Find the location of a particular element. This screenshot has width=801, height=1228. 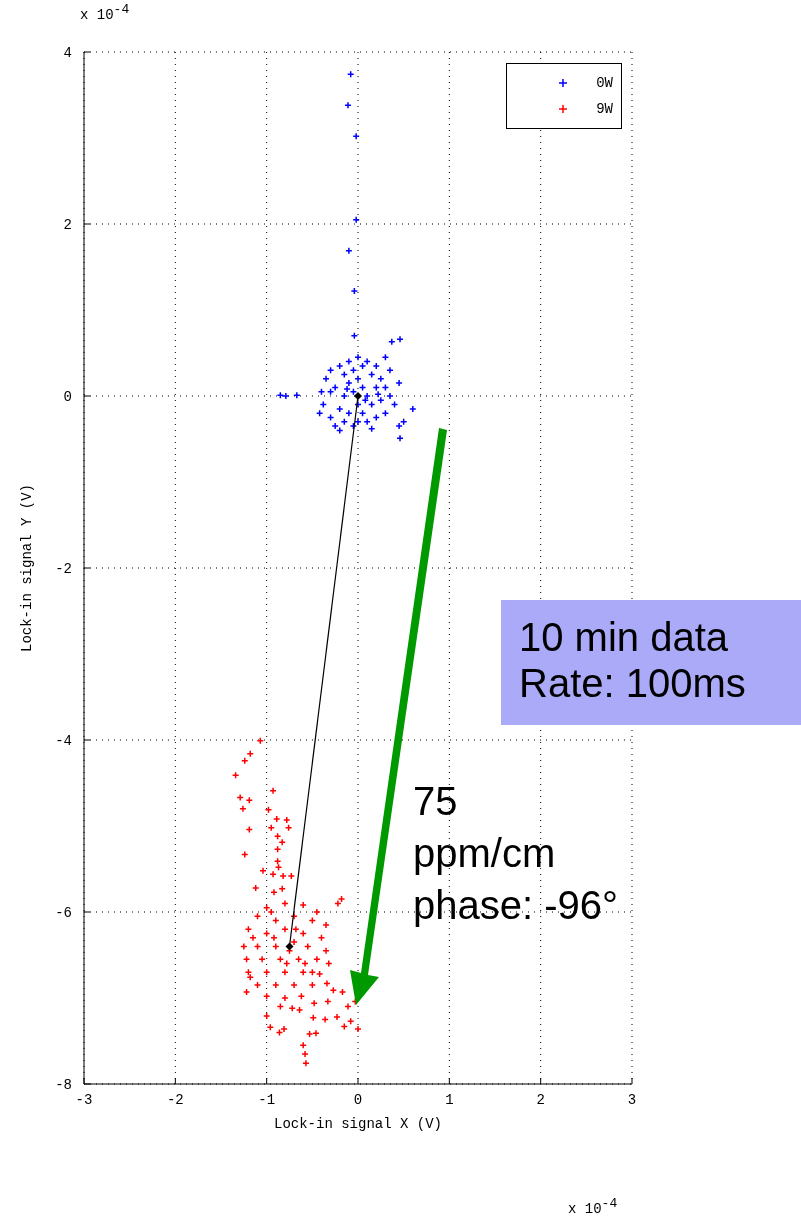

annotation: 10 min data Rate: 100ms is located at coordinates (632, 660).